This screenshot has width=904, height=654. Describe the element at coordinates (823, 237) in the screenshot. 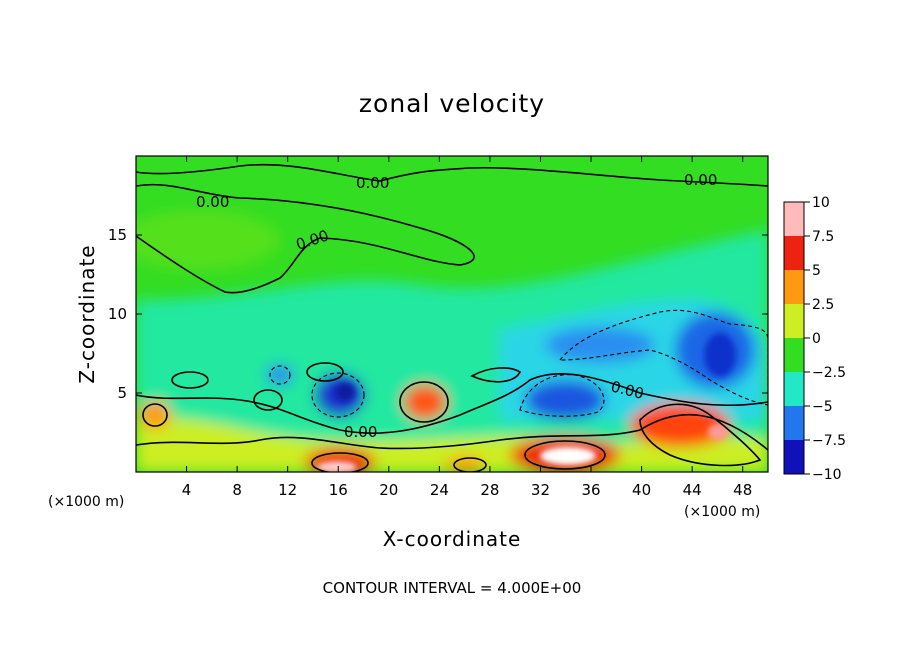

I see `colorbar-tick-label: 7.5` at that location.